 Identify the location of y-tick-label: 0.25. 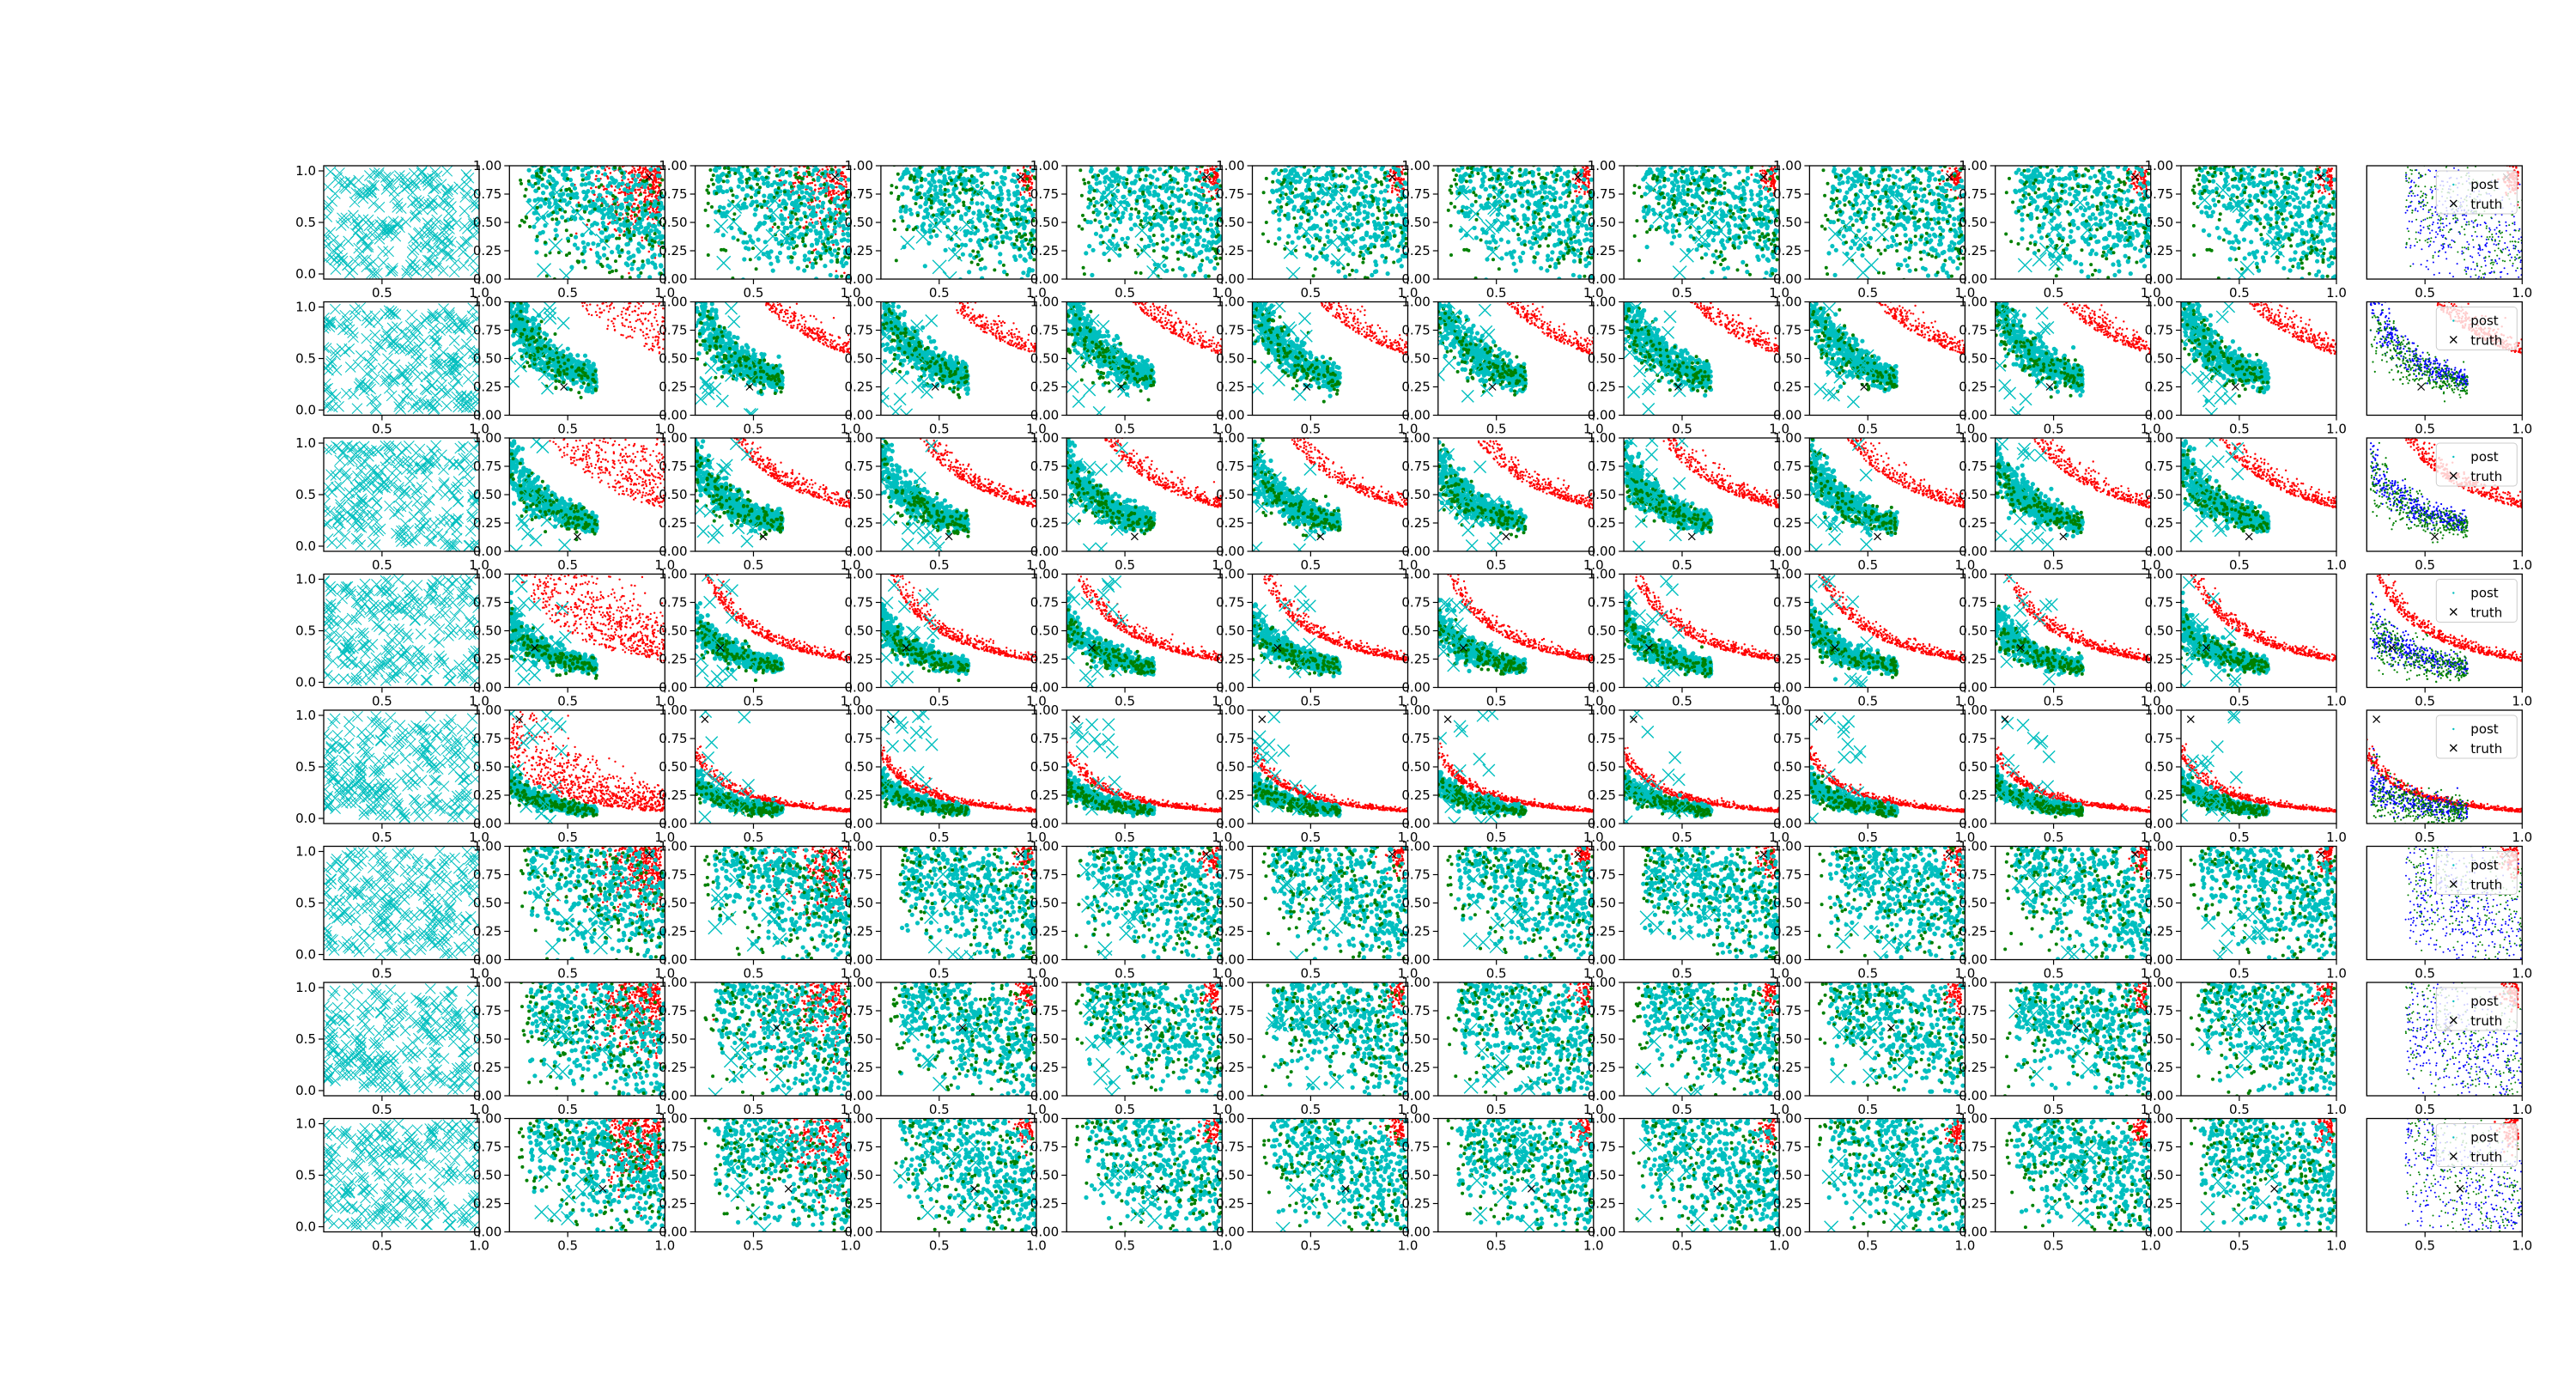
(858, 250).